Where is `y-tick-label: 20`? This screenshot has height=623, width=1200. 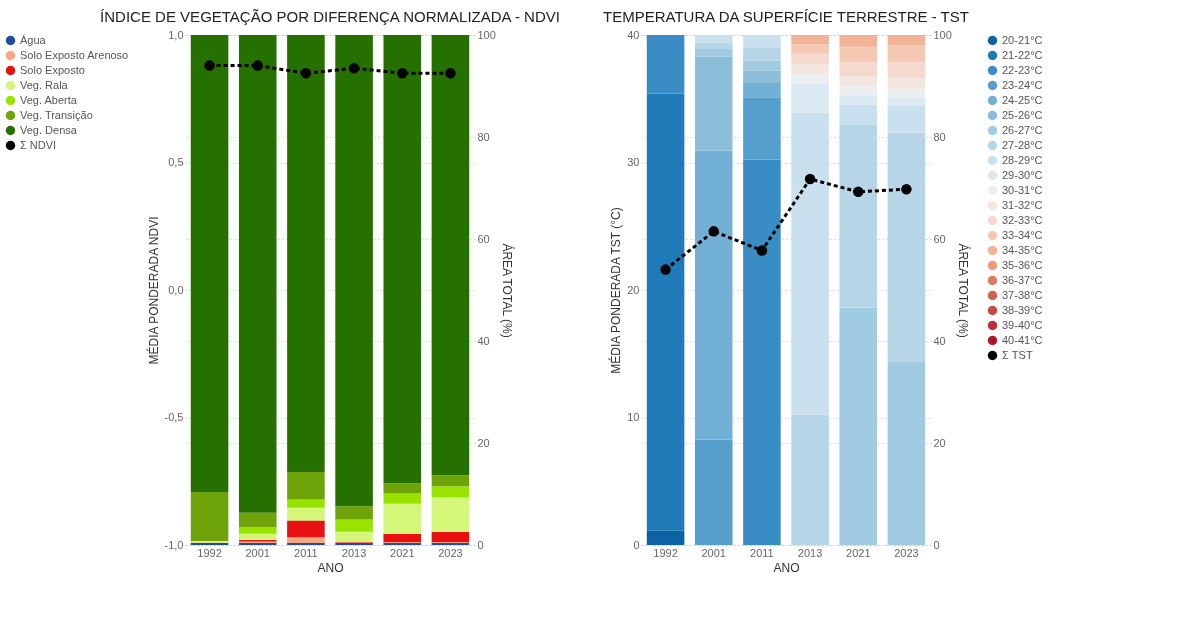
y-tick-label: 20 is located at coordinates (633, 289).